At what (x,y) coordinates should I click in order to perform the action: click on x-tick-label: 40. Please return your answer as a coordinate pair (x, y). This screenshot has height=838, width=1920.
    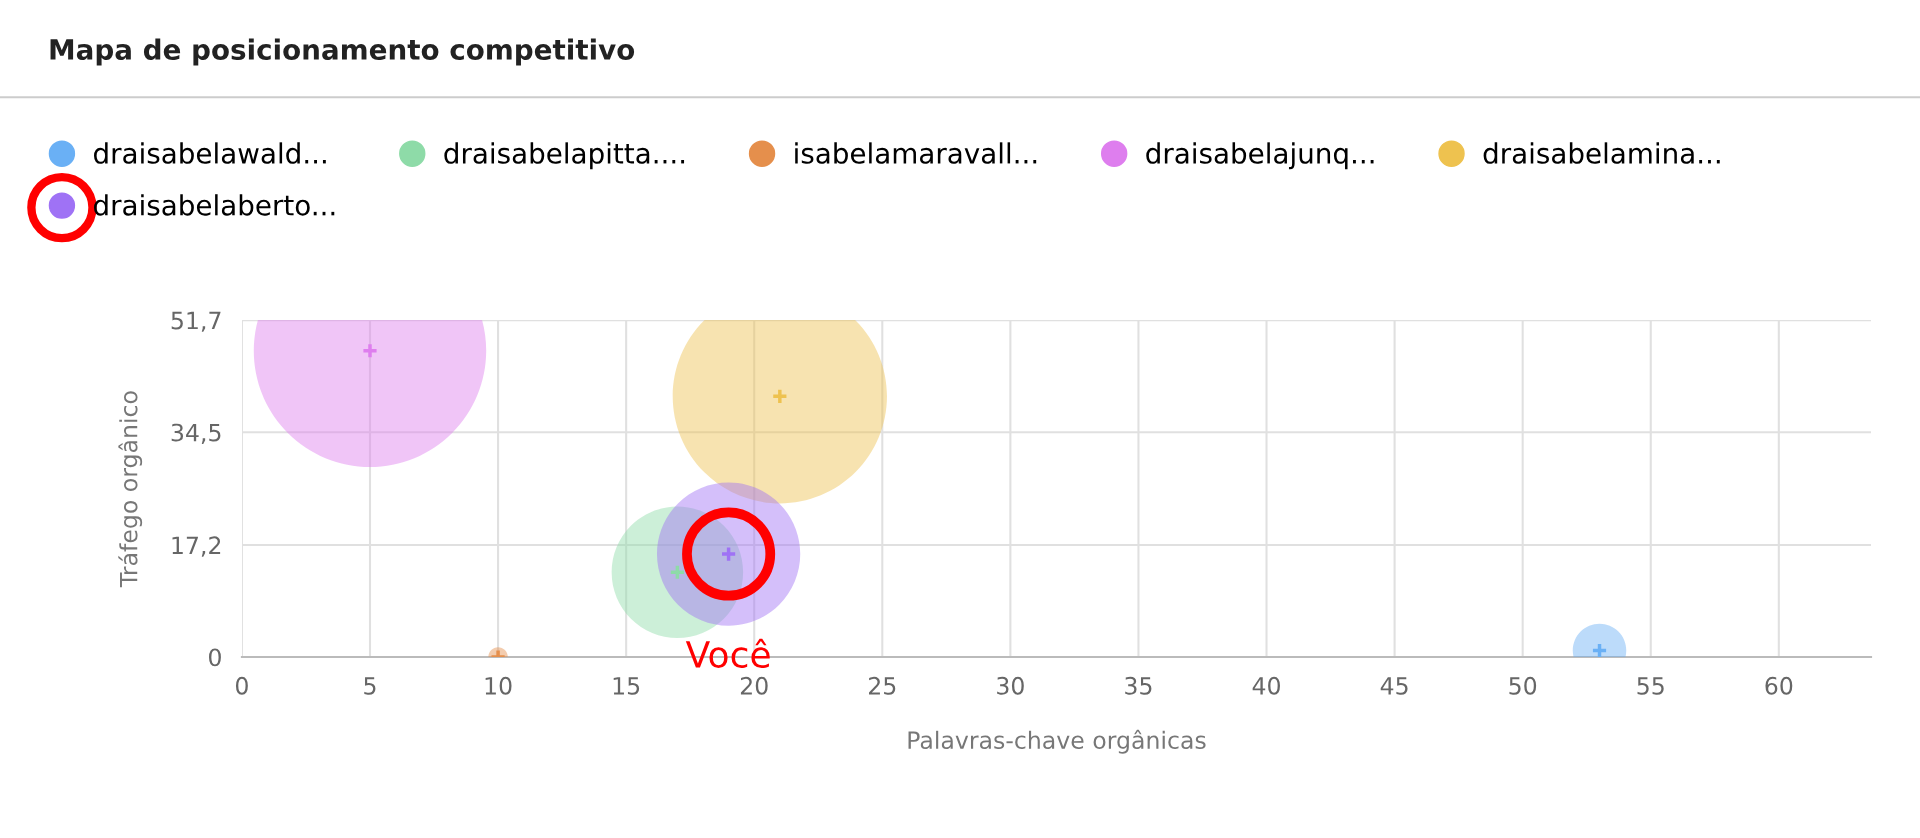
    Looking at the image, I should click on (1266, 685).